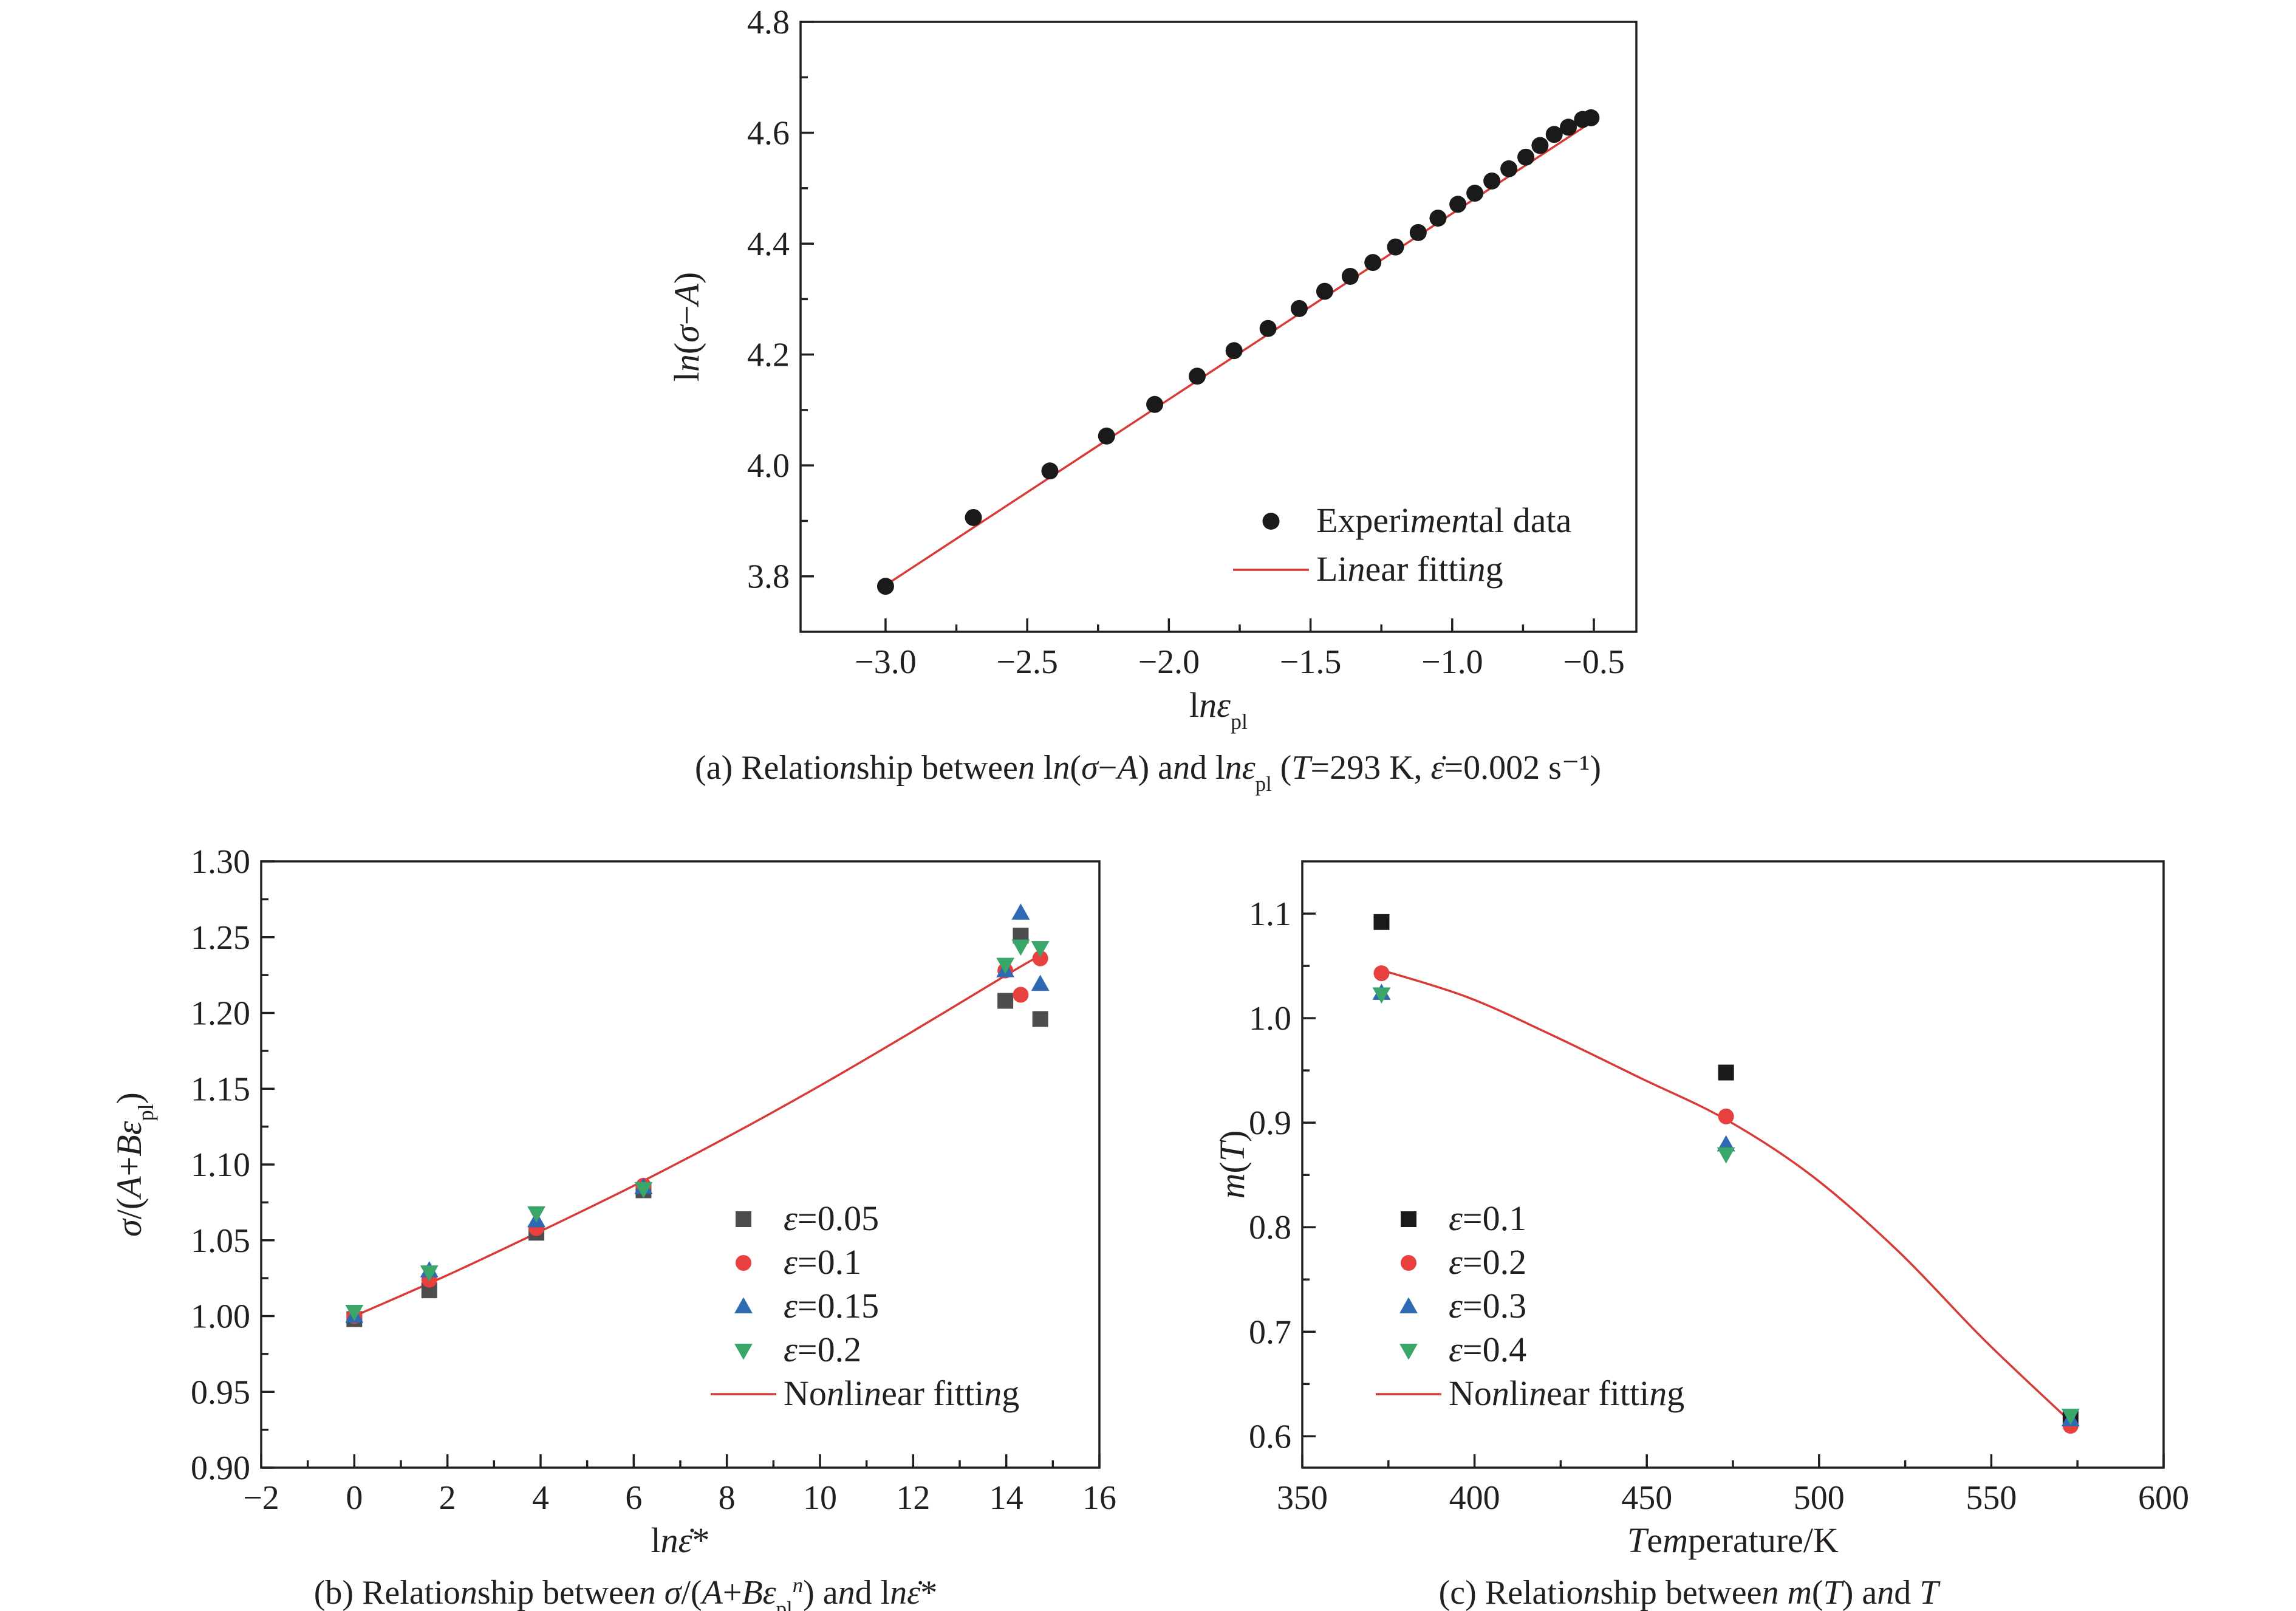 Image resolution: width=2296 pixels, height=1611 pixels. Describe the element at coordinates (1733, 1540) in the screenshot. I see `x-axis-title: Temperature/K` at that location.